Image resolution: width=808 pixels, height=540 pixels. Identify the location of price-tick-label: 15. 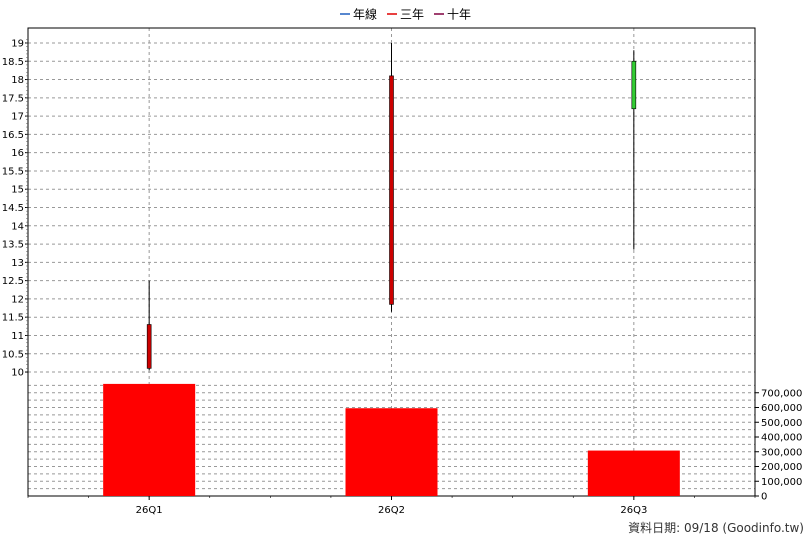
(17, 190).